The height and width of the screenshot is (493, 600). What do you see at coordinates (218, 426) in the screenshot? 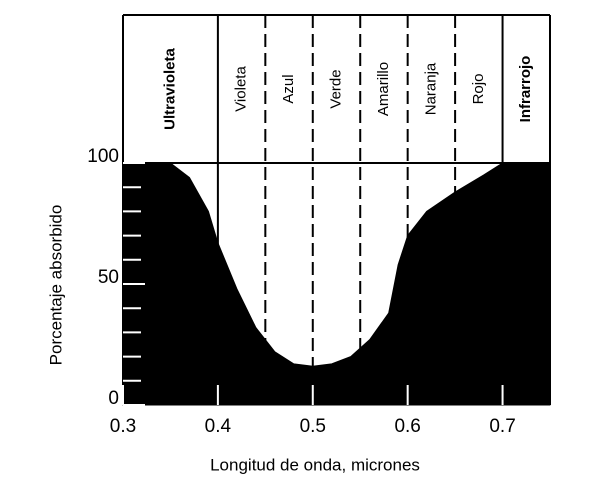
I see `x-tick-label: 0.4` at bounding box center [218, 426].